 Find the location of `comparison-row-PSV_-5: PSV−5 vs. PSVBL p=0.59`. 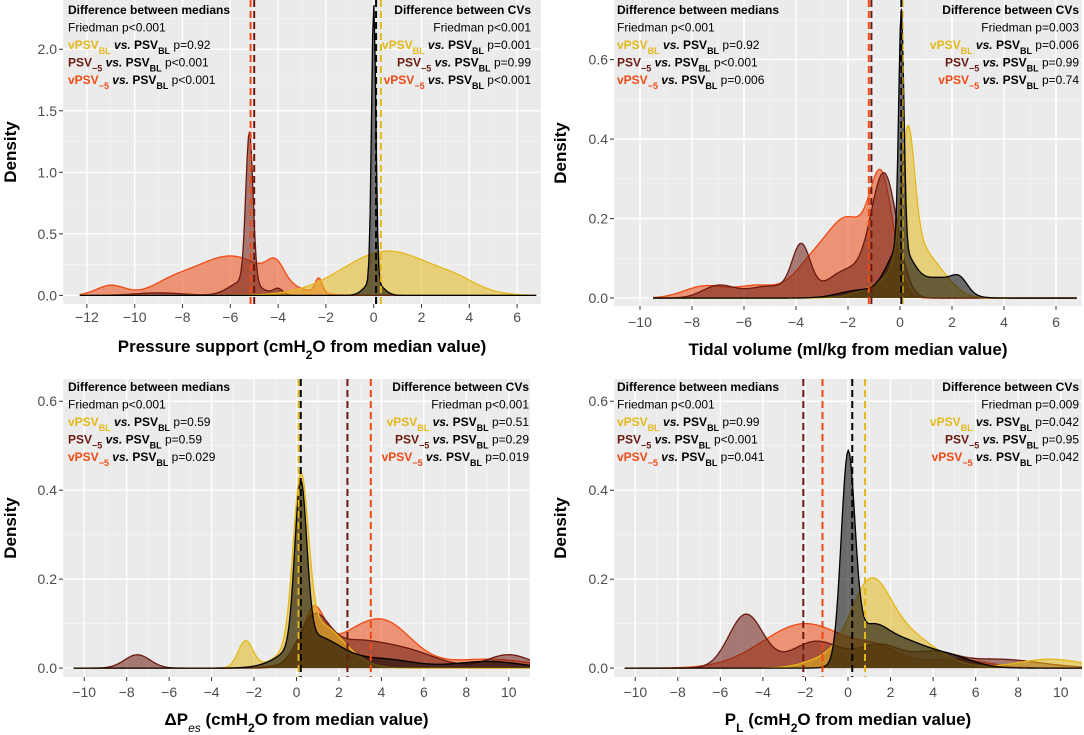

comparison-row-PSV_-5: PSV−5 vs. PSVBL p=0.59 is located at coordinates (135, 442).